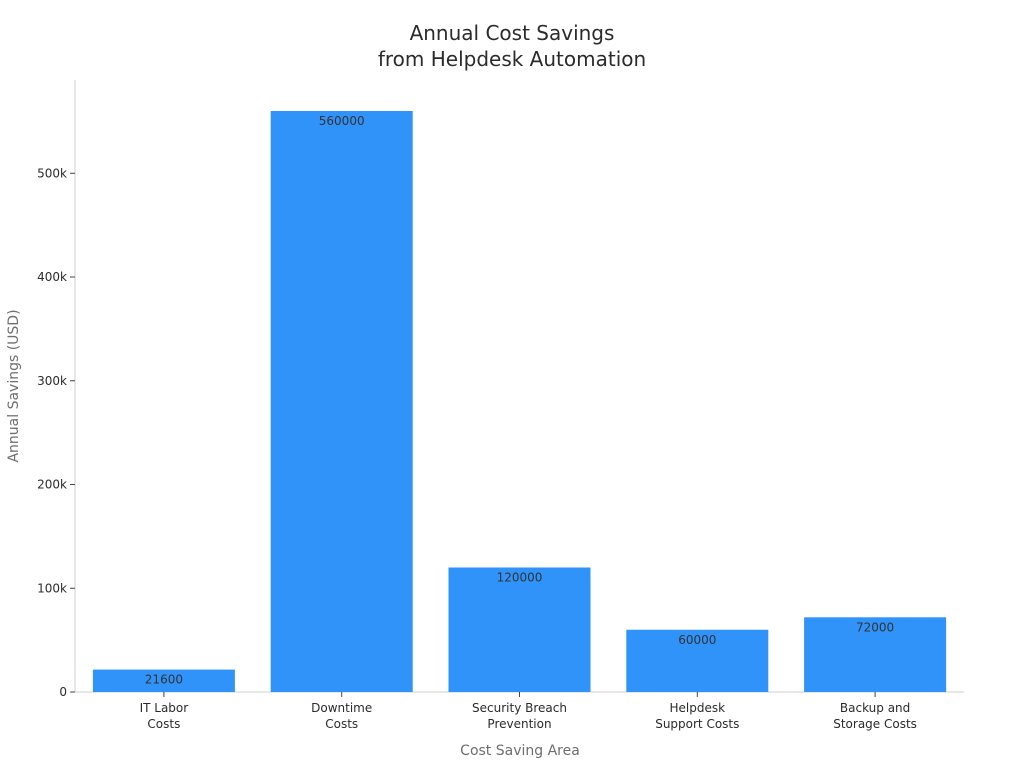 This screenshot has height=768, width=1024. What do you see at coordinates (14, 385) in the screenshot?
I see `y-axis-title: Annual Savings (USD)` at bounding box center [14, 385].